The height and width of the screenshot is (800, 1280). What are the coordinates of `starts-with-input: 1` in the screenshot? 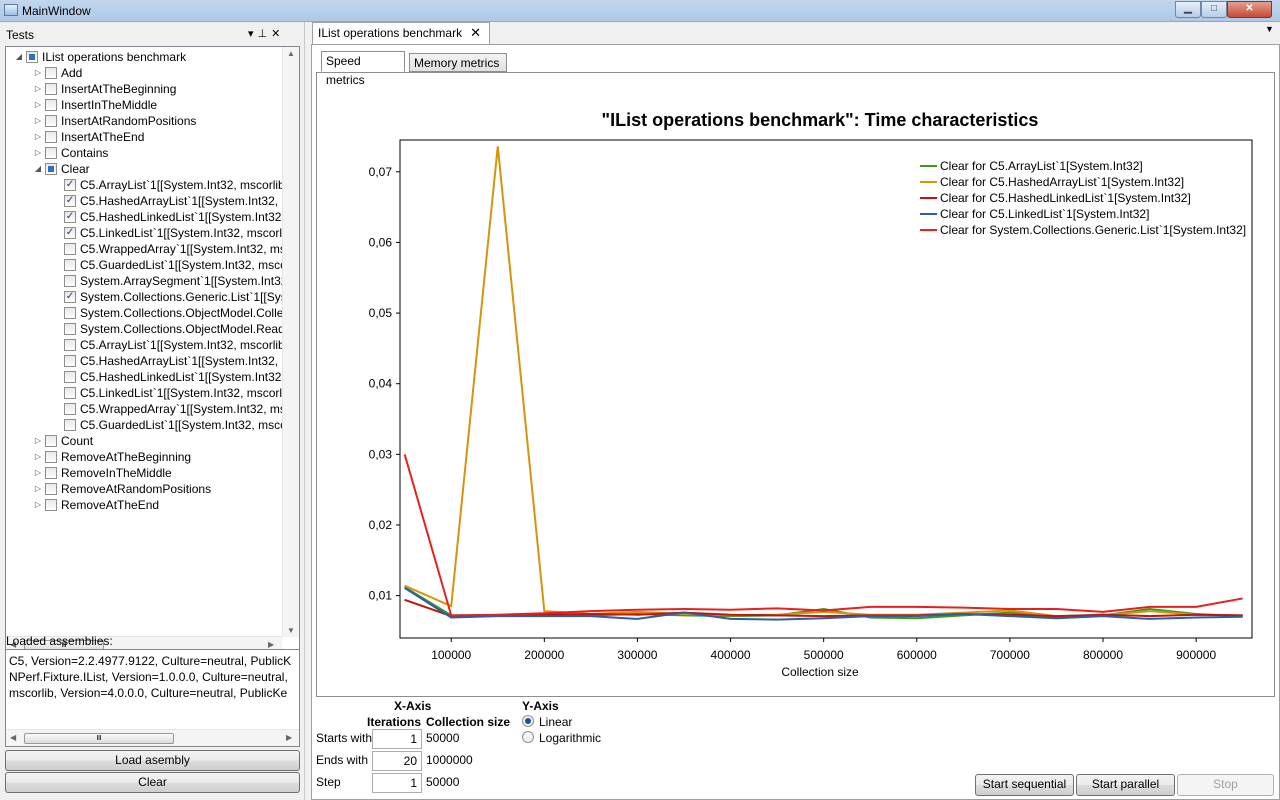 It's located at (397, 739).